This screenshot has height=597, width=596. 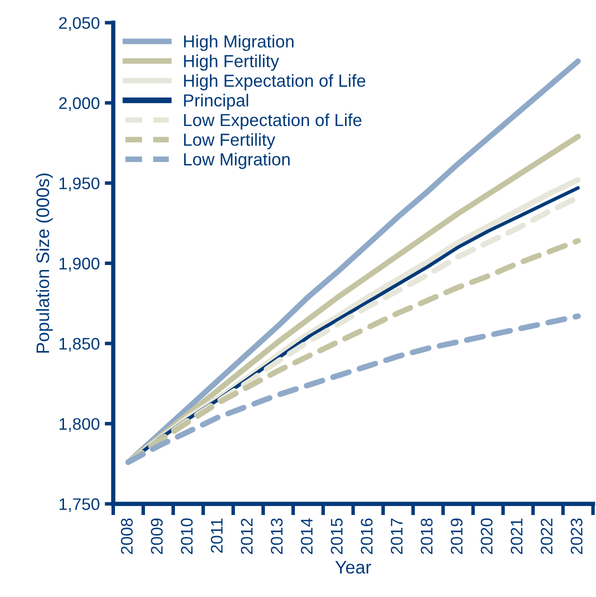 What do you see at coordinates (44, 263) in the screenshot?
I see `y-axis-title: Population Size (000s)` at bounding box center [44, 263].